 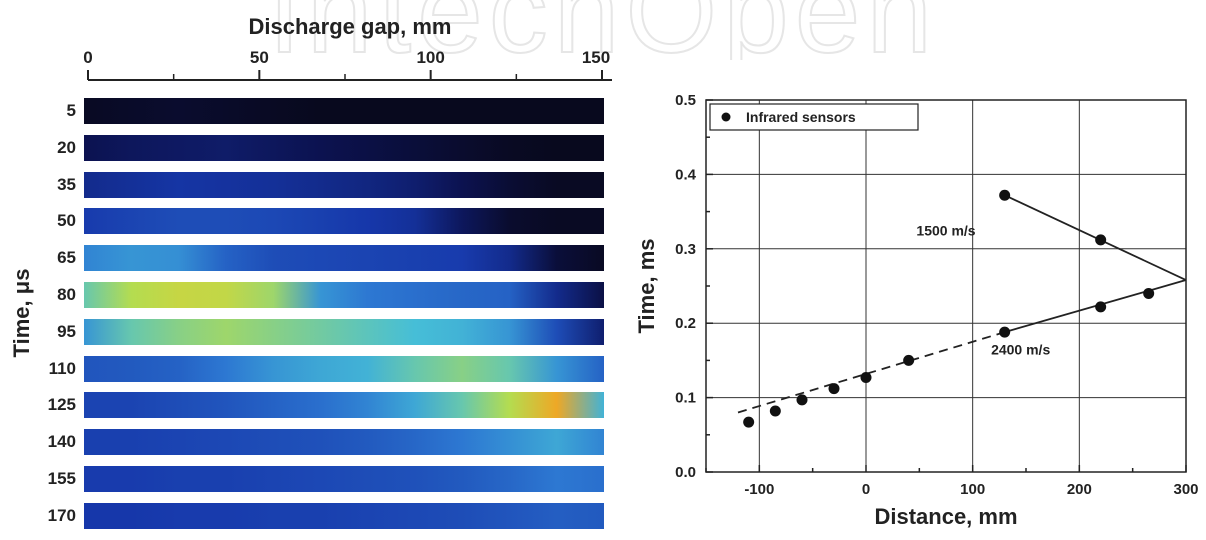 I want to click on x-tick-label: 300, so click(x=1185, y=489).